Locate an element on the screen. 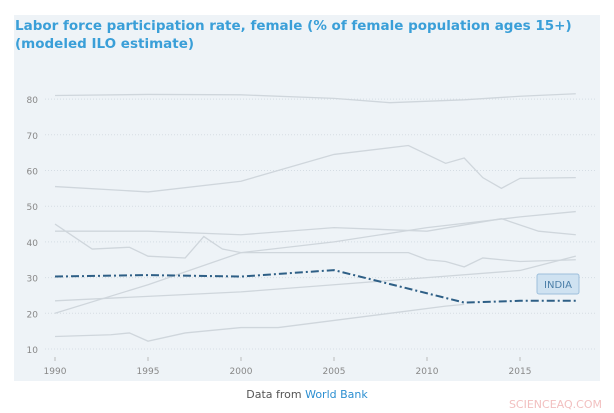 The height and width of the screenshot is (413, 614). x-tick-label: 2010 is located at coordinates (427, 372).